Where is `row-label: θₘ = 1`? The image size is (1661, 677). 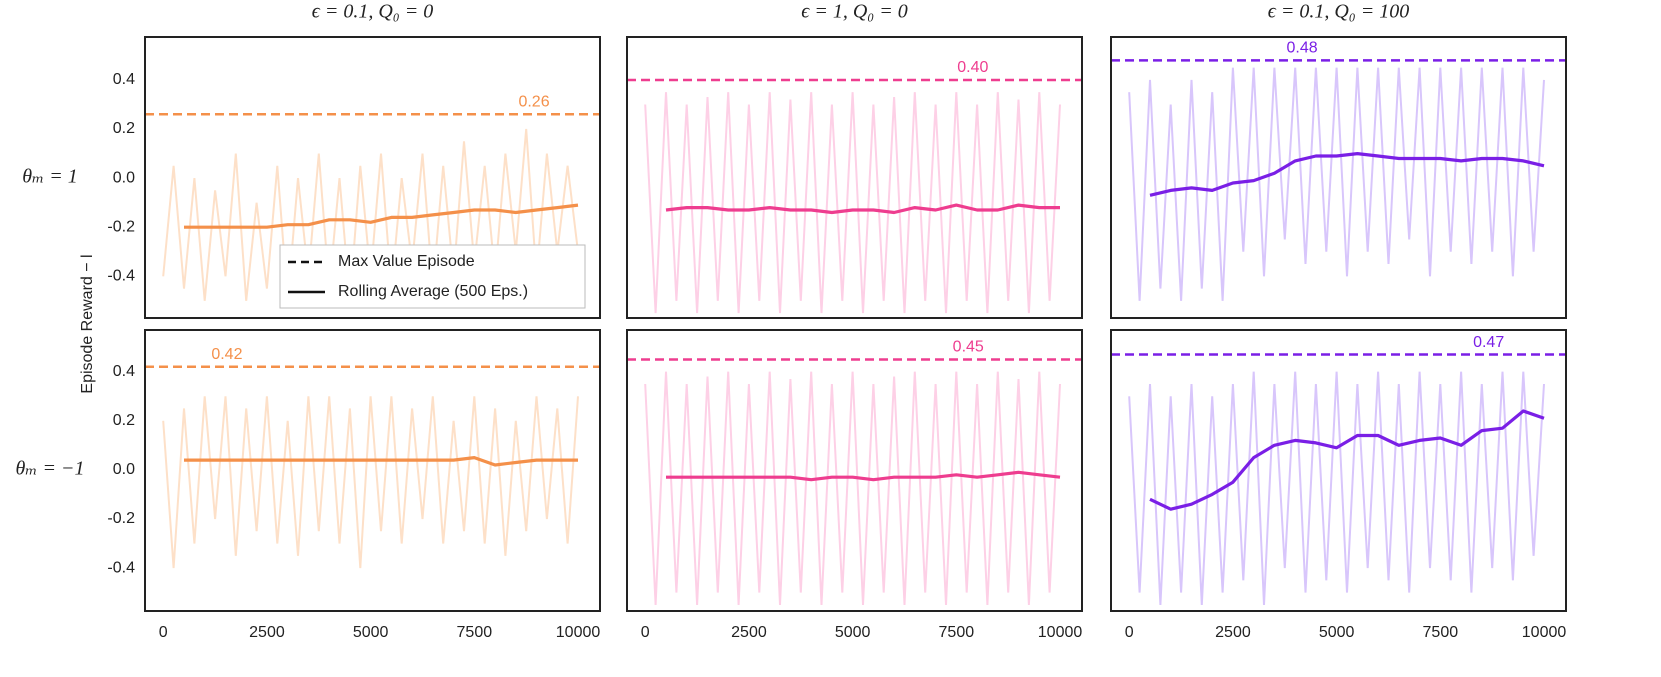 row-label: θₘ = 1 is located at coordinates (50, 177).